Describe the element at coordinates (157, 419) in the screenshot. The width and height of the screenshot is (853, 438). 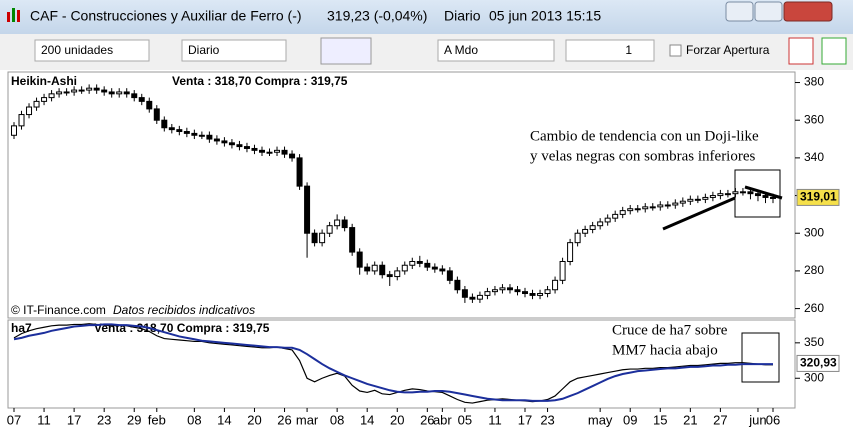
I see `x-tick-label: feb` at that location.